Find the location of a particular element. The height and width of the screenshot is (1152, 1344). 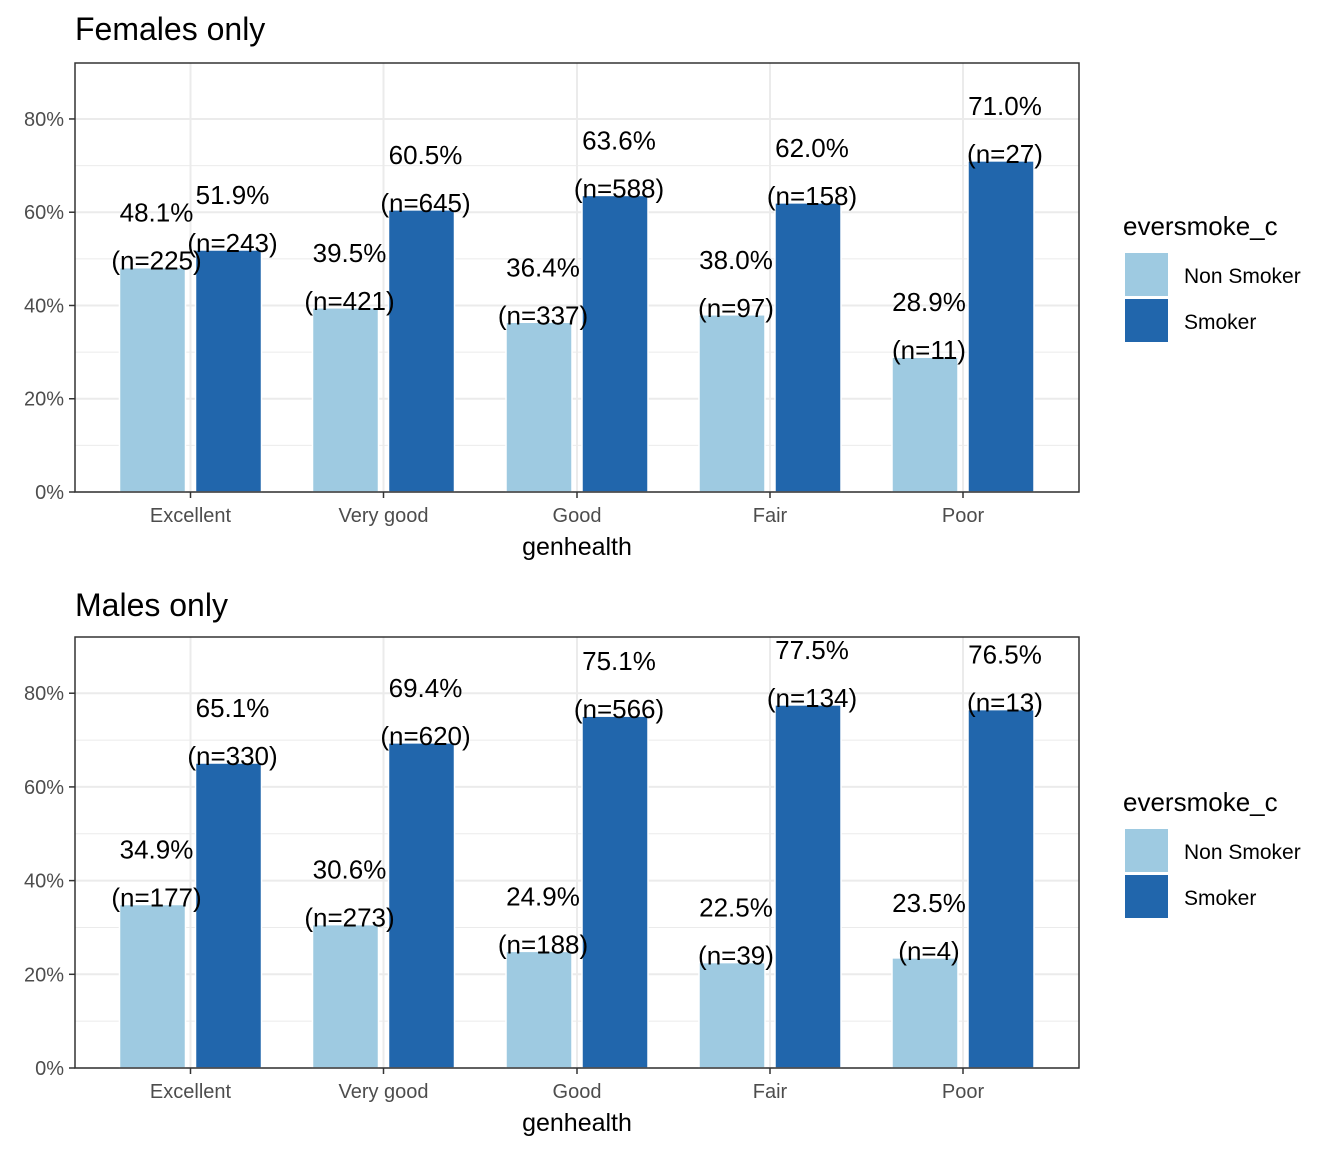

data-label-n: (n=645) is located at coordinates (425, 203).